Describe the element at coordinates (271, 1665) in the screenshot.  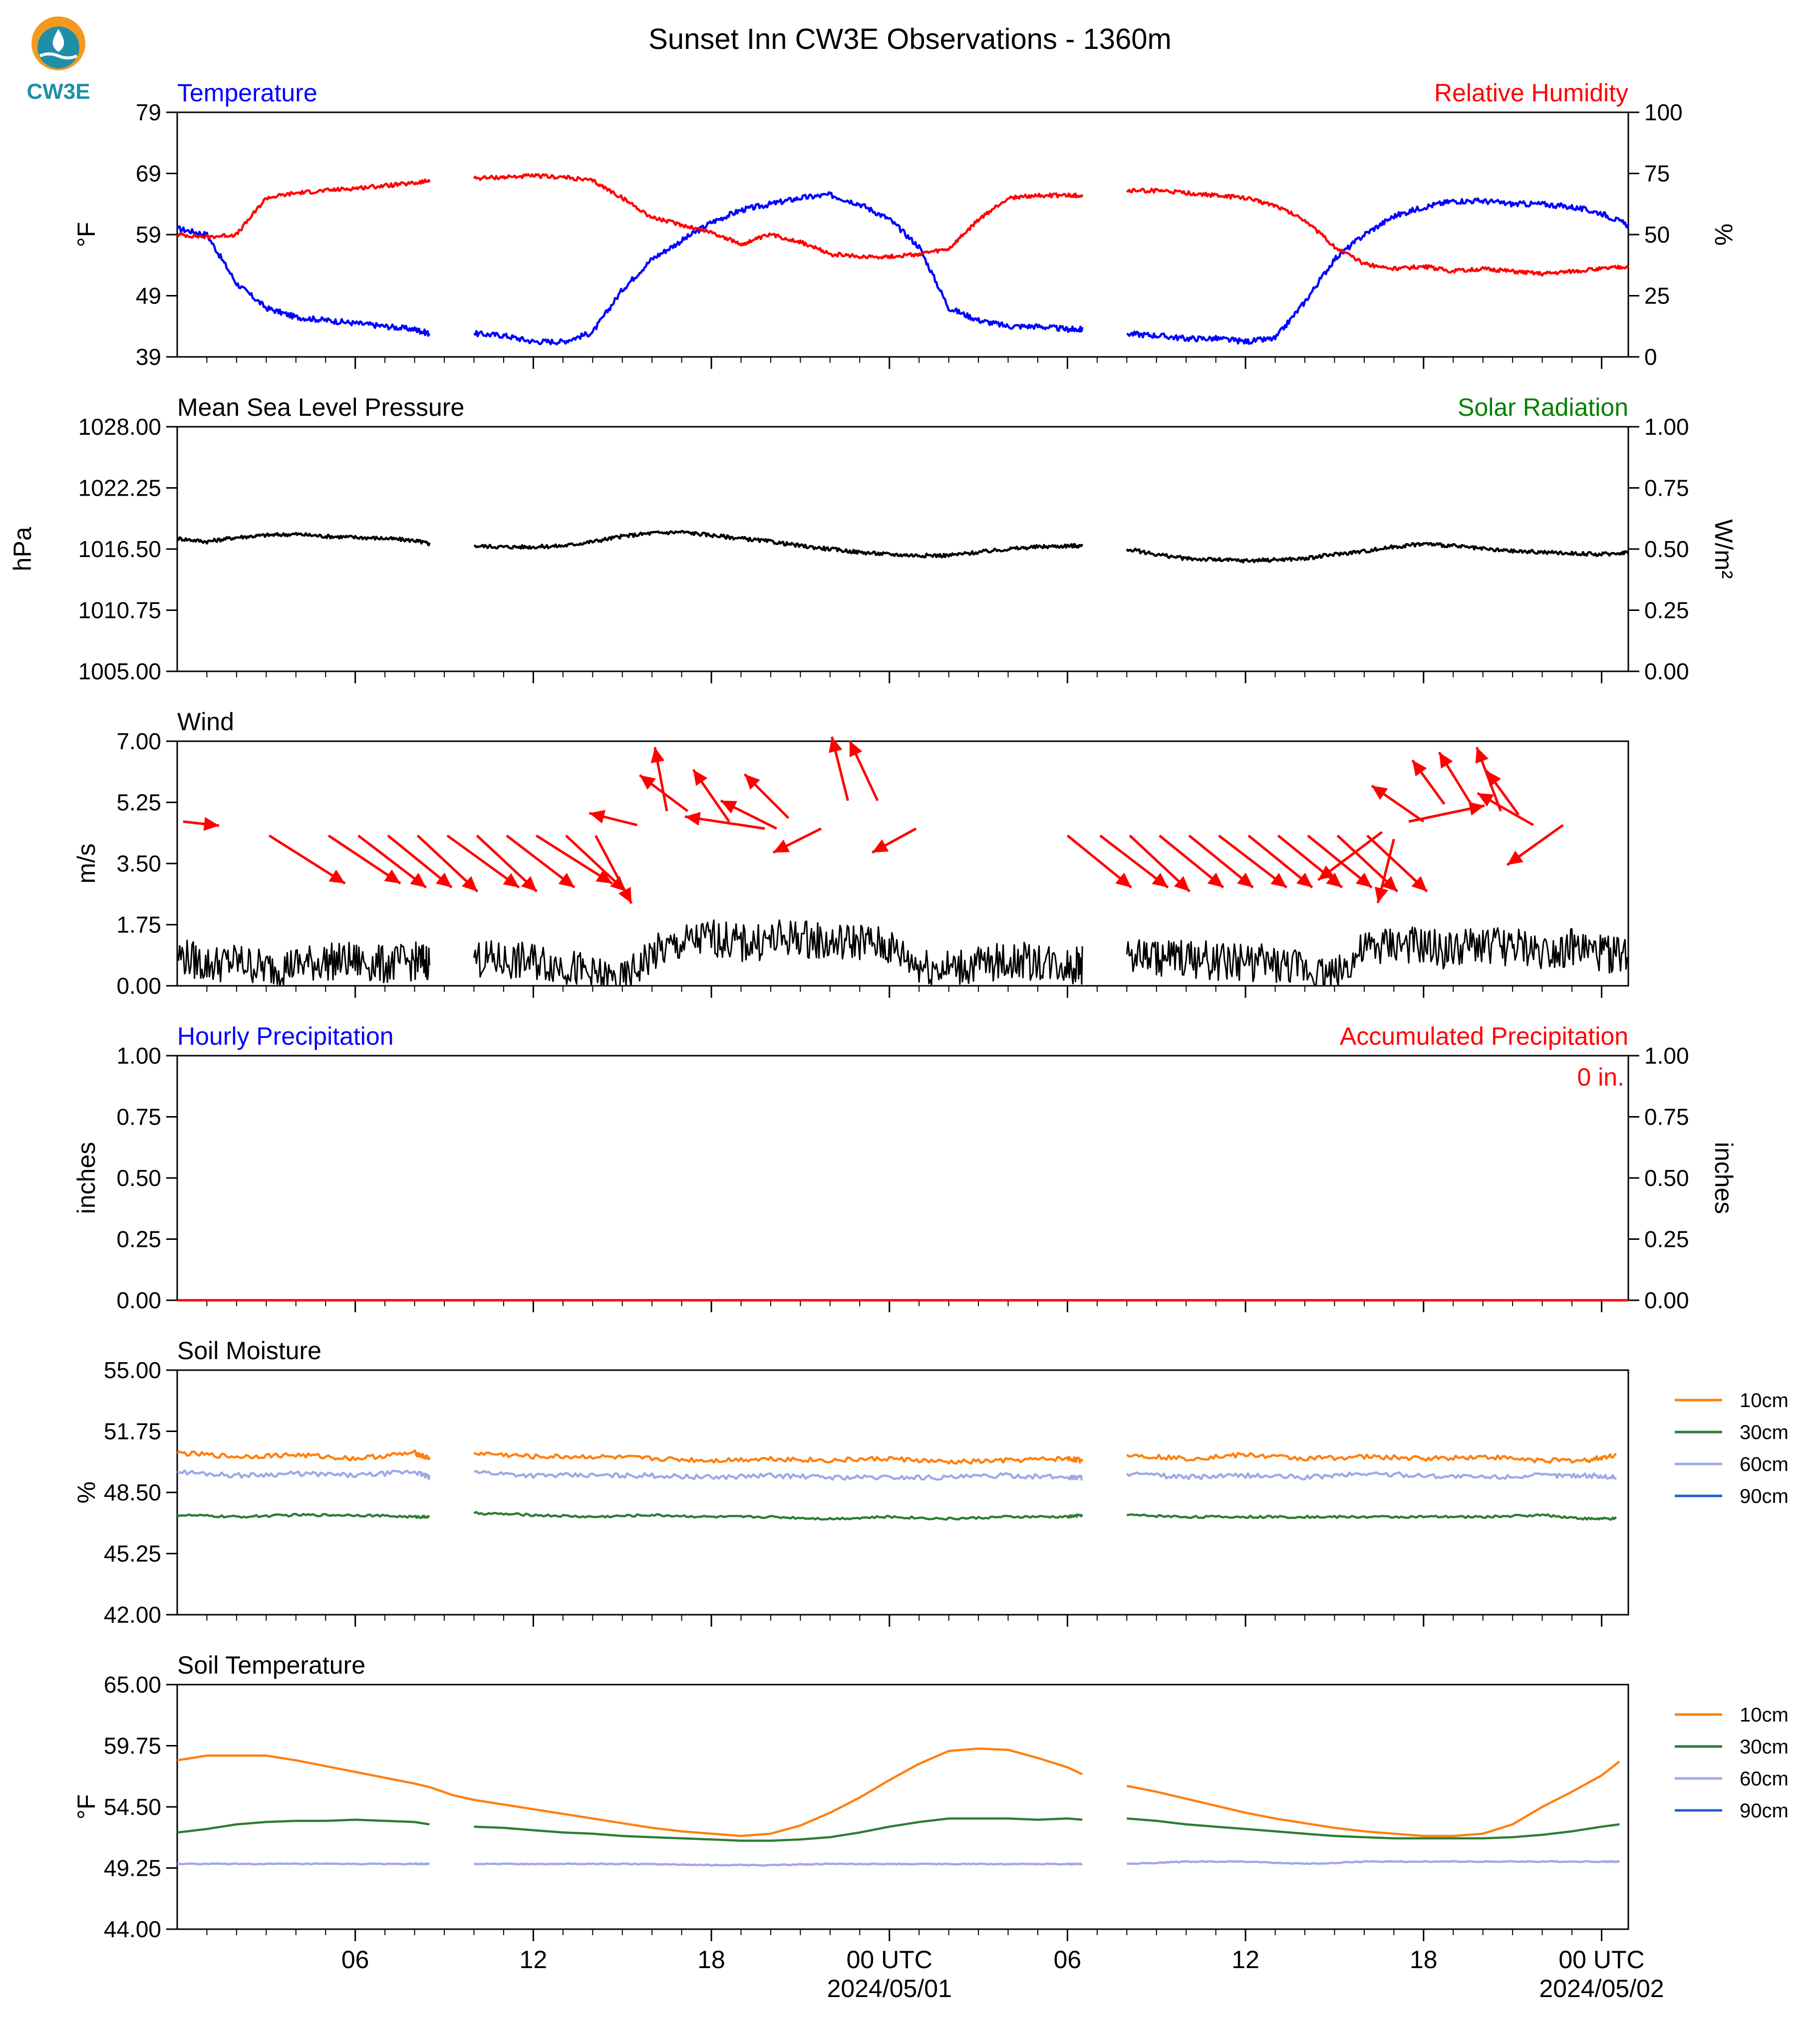
I see `panel-title-left: Soil Temperature` at that location.